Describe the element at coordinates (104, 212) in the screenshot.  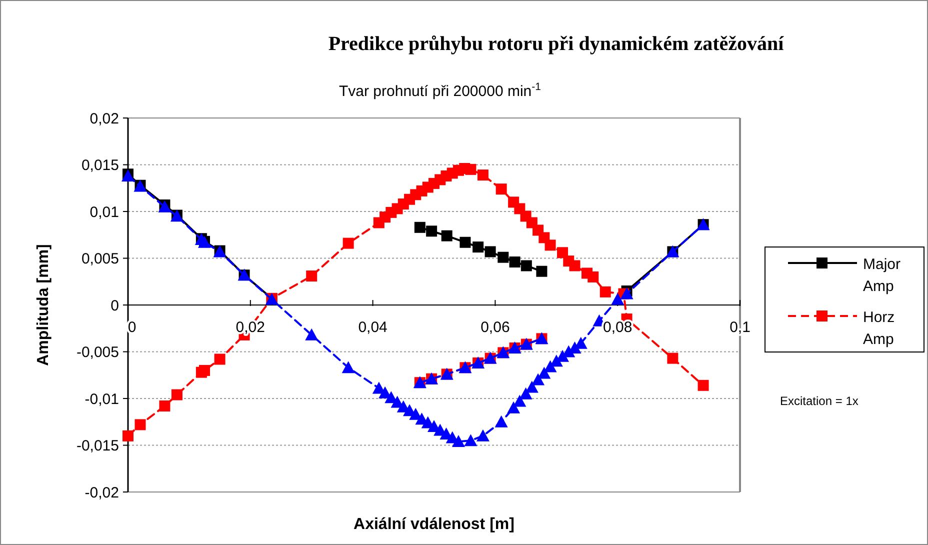
I see `y-tick-label: 0,01` at that location.